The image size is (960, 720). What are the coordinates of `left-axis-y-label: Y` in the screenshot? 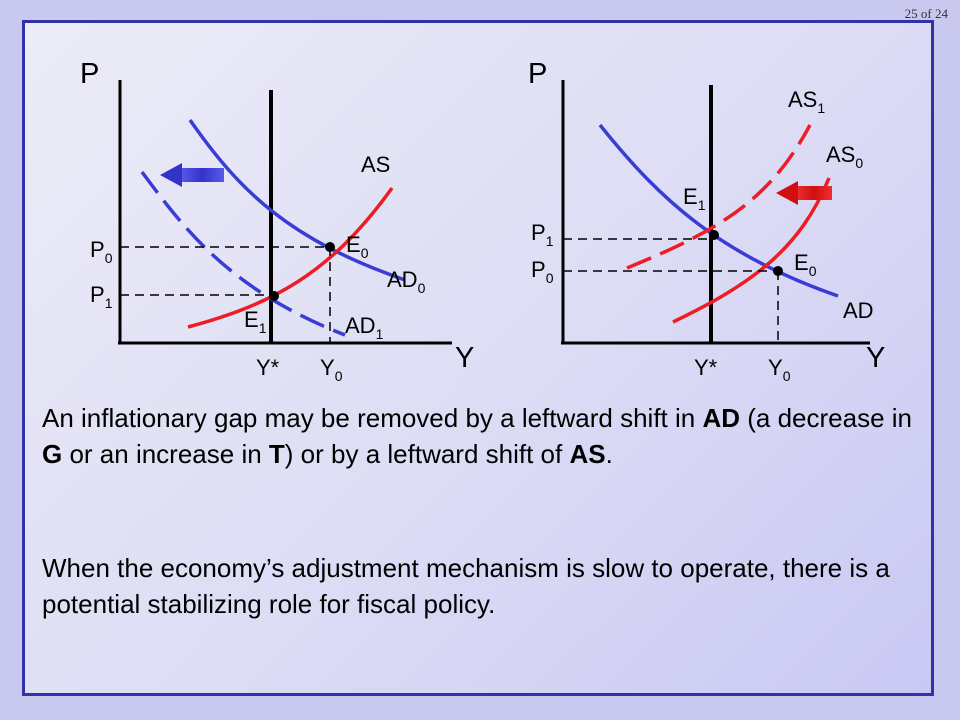 It's located at (464, 358).